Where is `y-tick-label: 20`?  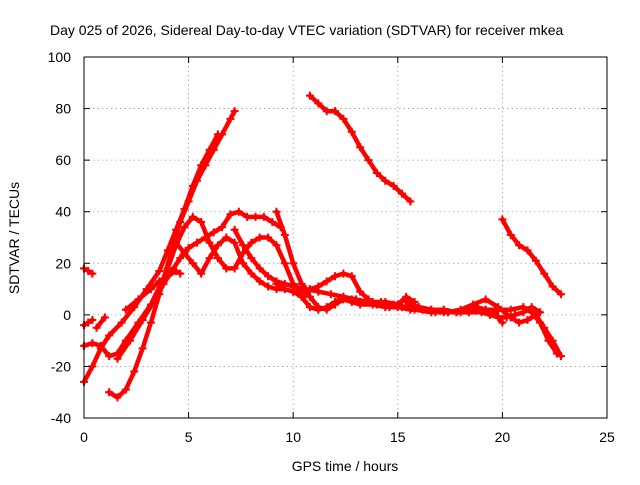
y-tick-label: 20 is located at coordinates (63, 263).